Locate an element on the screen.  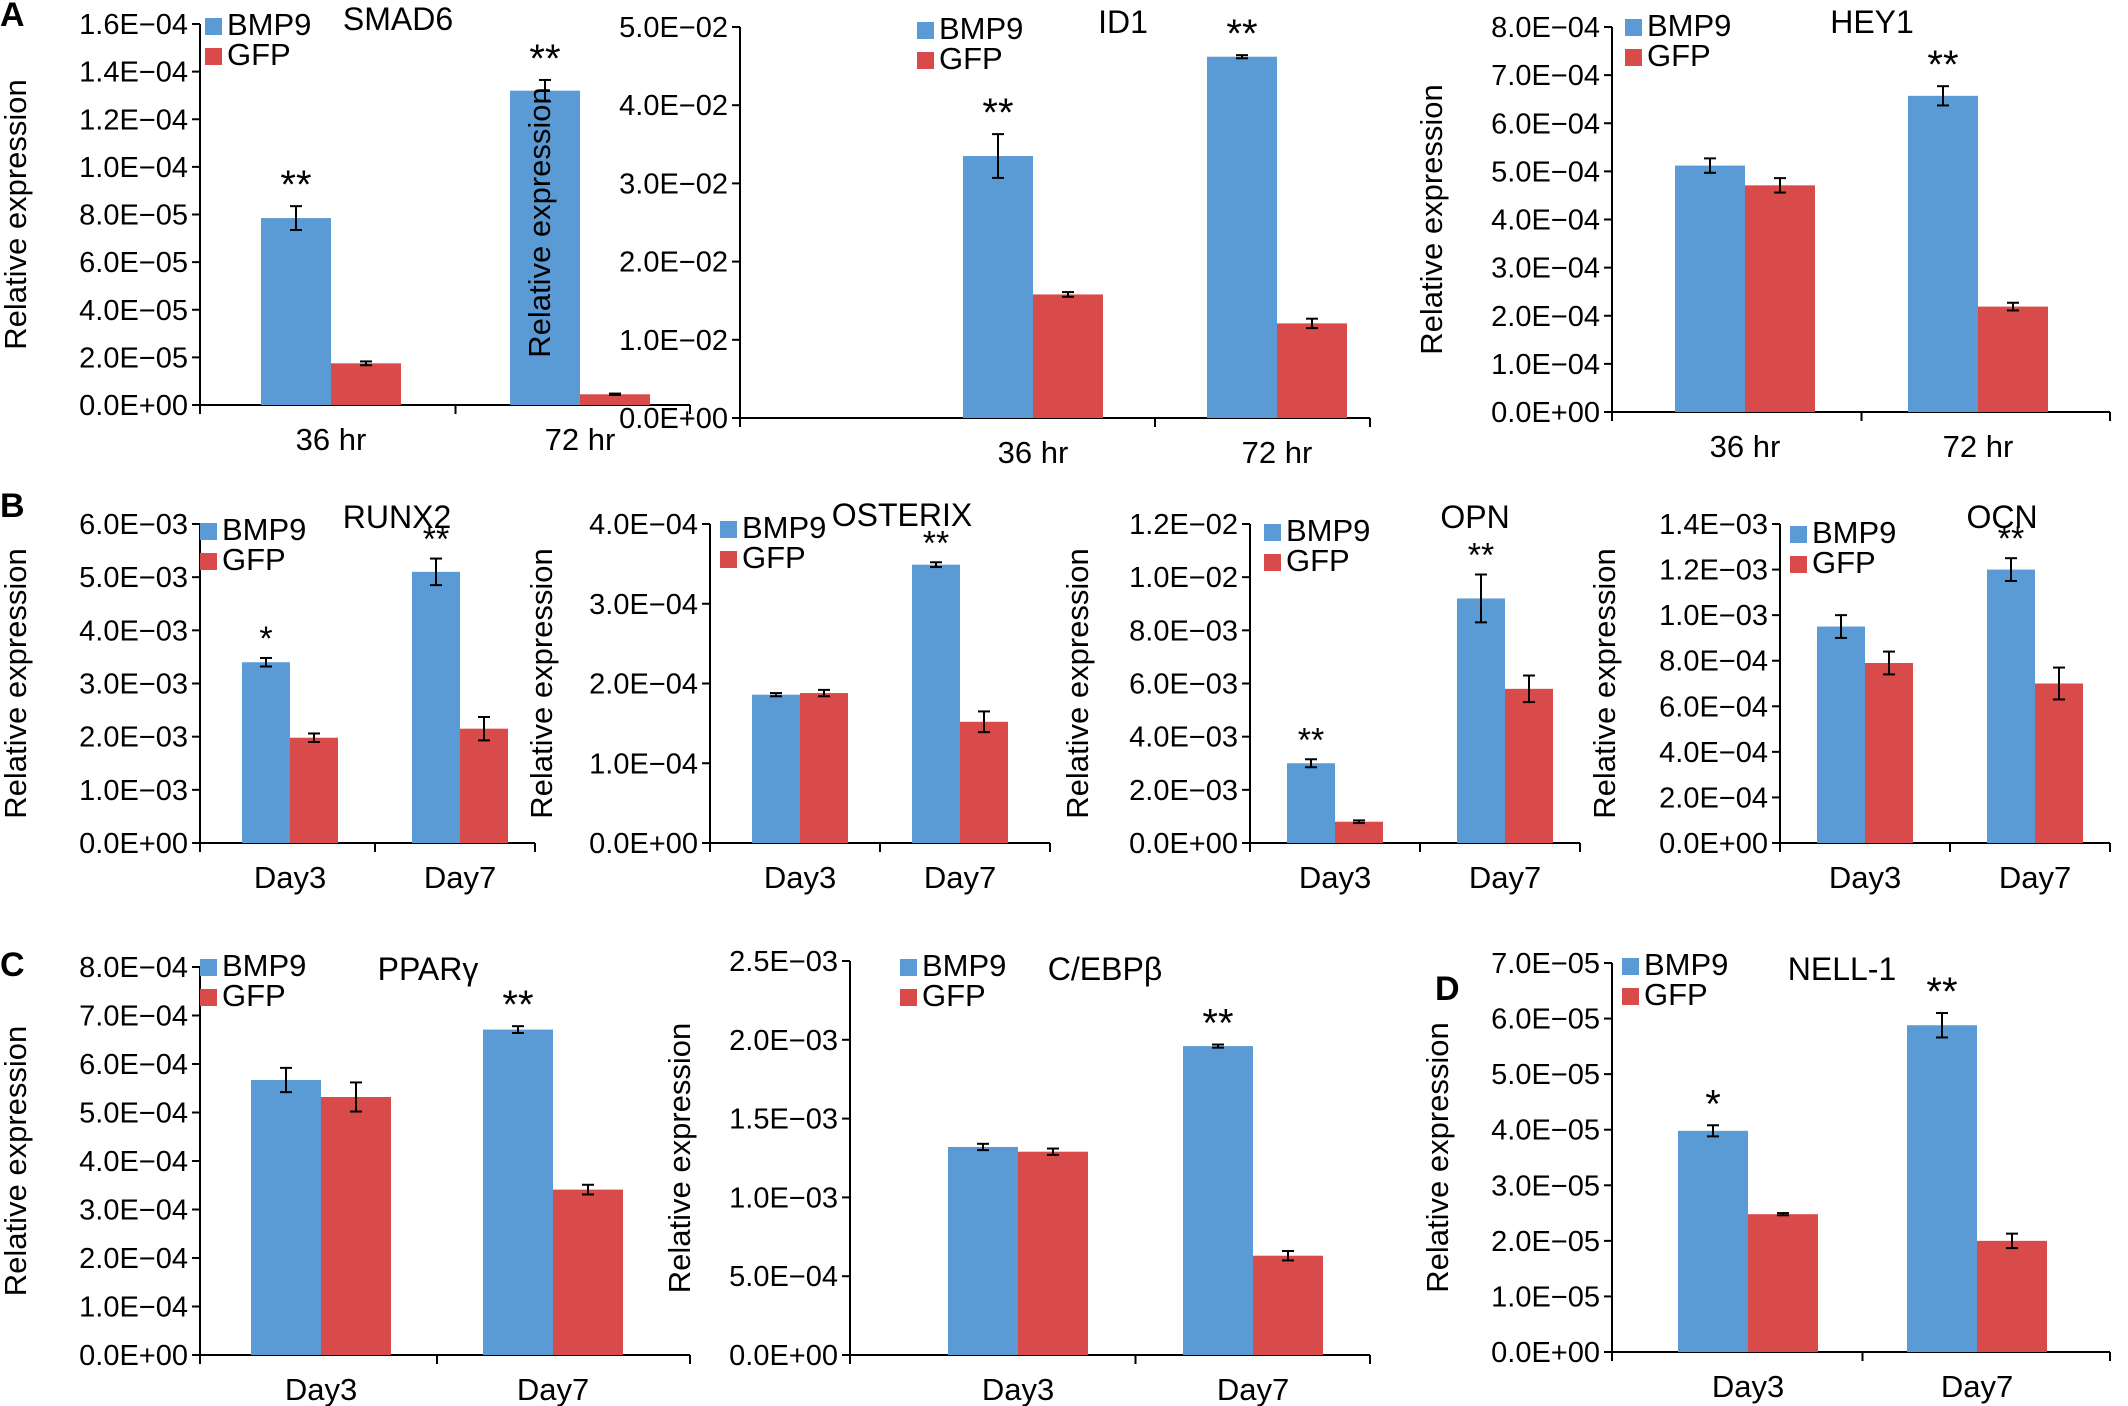
y-tick-label: 5.0E−05 is located at coordinates (1545, 1075).